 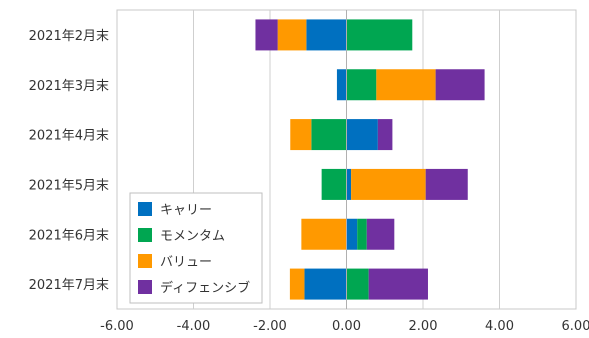 I want to click on x-tick-label-6: 6.00, so click(x=575, y=326).